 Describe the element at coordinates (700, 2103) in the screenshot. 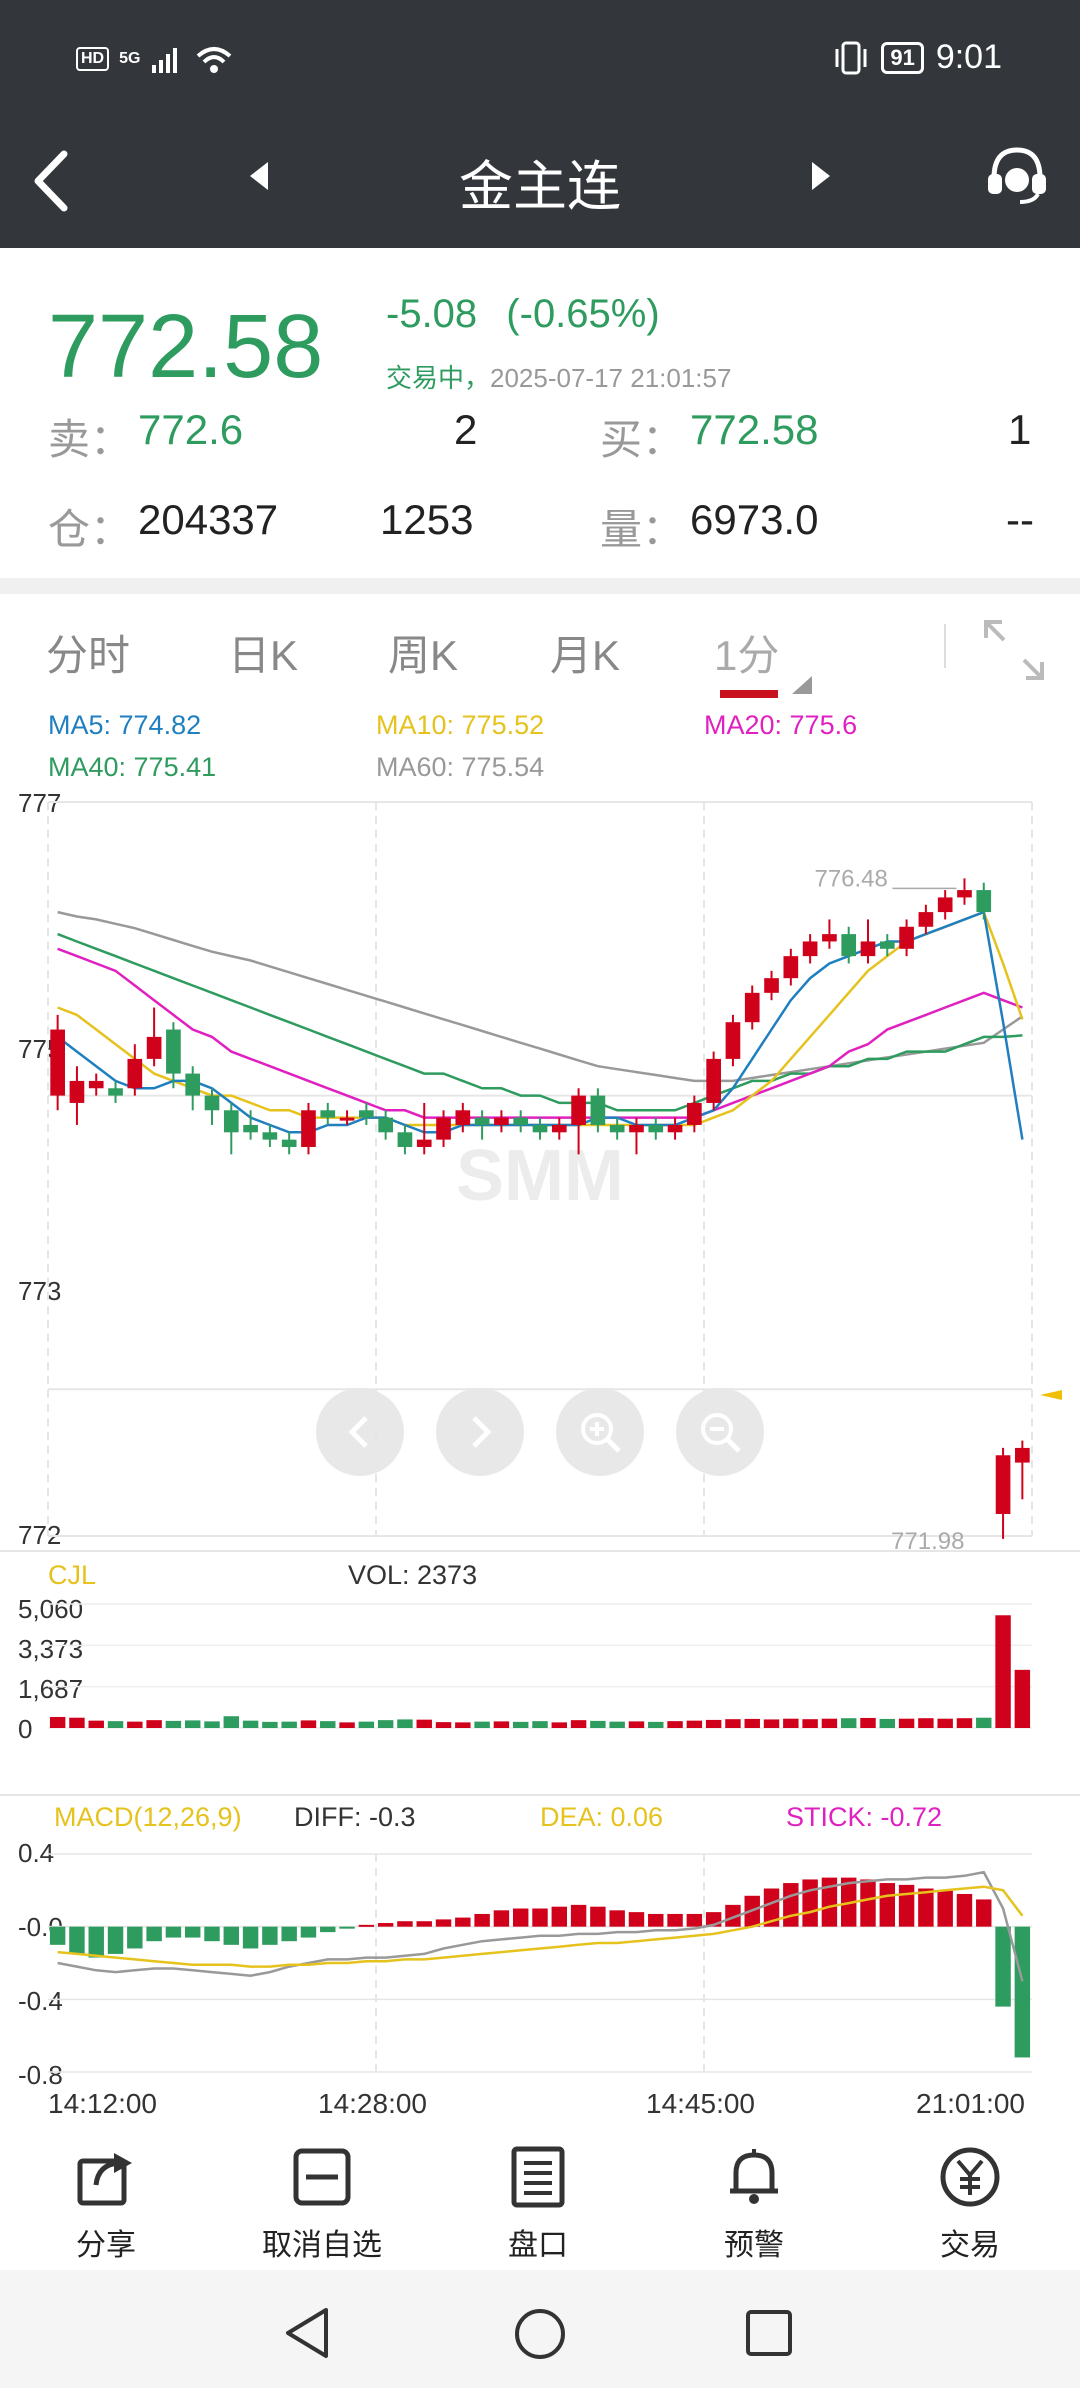

I see `x-tick-3: 14:45:00` at that location.